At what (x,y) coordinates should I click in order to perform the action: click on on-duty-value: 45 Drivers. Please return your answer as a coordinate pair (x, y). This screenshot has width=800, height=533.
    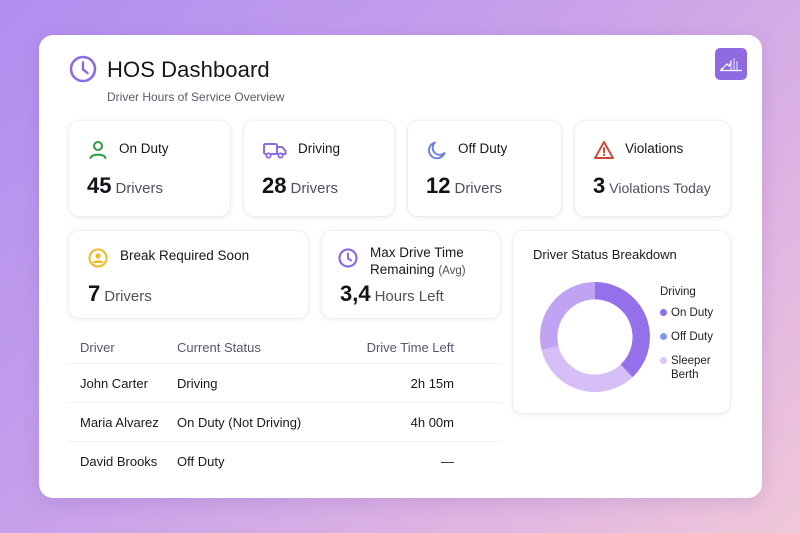
    Looking at the image, I should click on (125, 185).